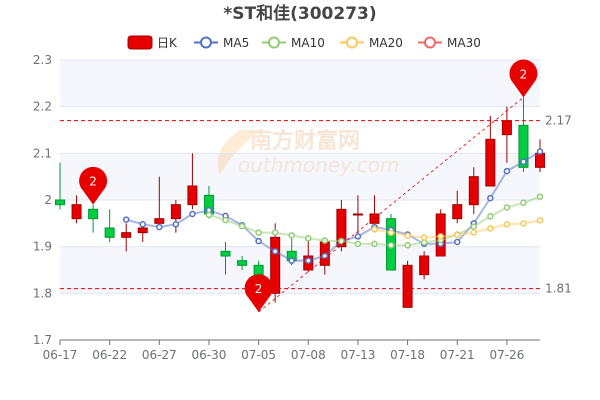 This screenshot has width=600, height=400. Describe the element at coordinates (258, 355) in the screenshot. I see `x-tick-label: 07-05` at that location.